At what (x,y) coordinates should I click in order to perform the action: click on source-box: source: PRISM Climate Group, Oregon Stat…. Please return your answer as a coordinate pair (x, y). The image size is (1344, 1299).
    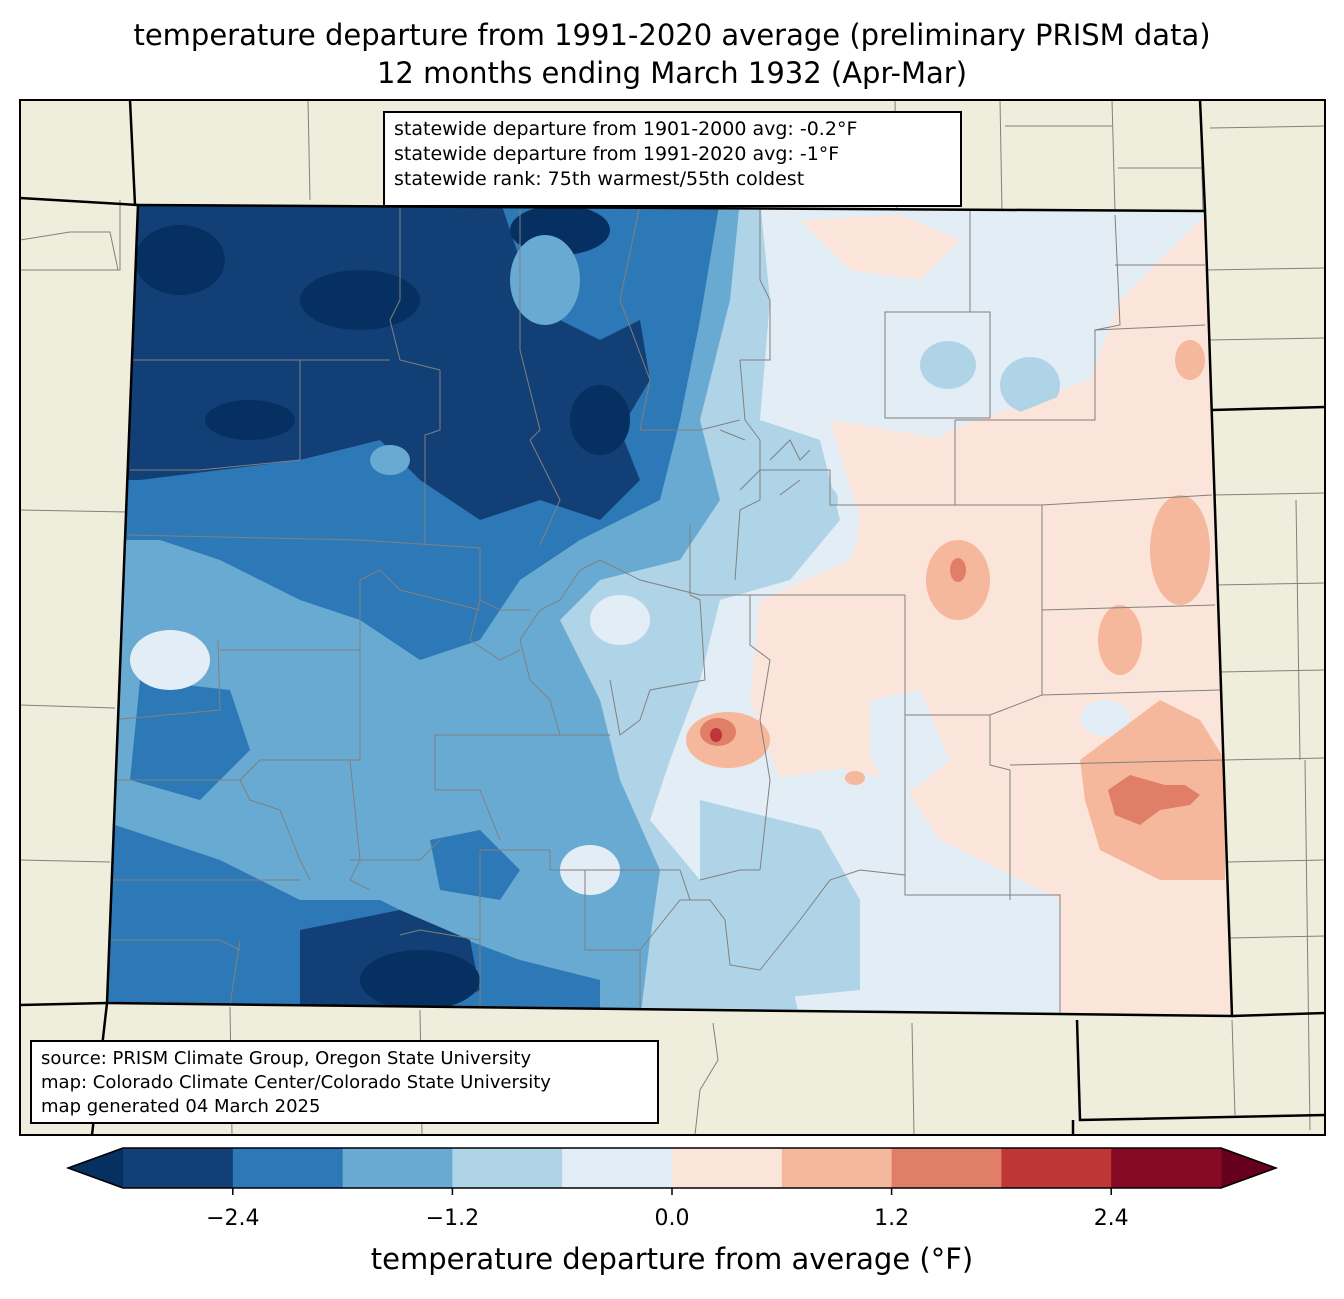
    Looking at the image, I should click on (344, 1082).